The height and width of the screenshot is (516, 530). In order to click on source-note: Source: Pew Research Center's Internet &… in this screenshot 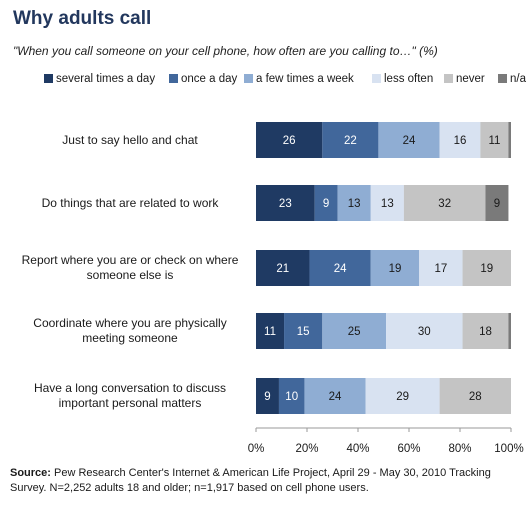, I will do `click(267, 481)`.